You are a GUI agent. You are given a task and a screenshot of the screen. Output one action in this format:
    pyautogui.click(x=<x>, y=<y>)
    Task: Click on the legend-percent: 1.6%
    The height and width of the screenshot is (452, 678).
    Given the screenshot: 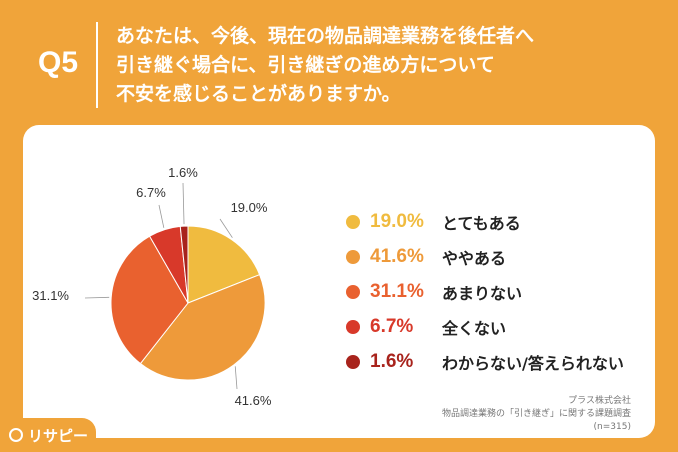 What is the action you would take?
    pyautogui.click(x=392, y=361)
    